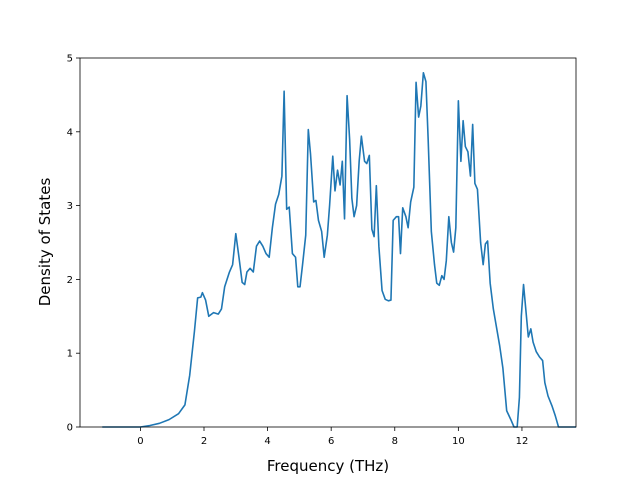 The width and height of the screenshot is (640, 480). I want to click on y-tick-label: 2, so click(70, 280).